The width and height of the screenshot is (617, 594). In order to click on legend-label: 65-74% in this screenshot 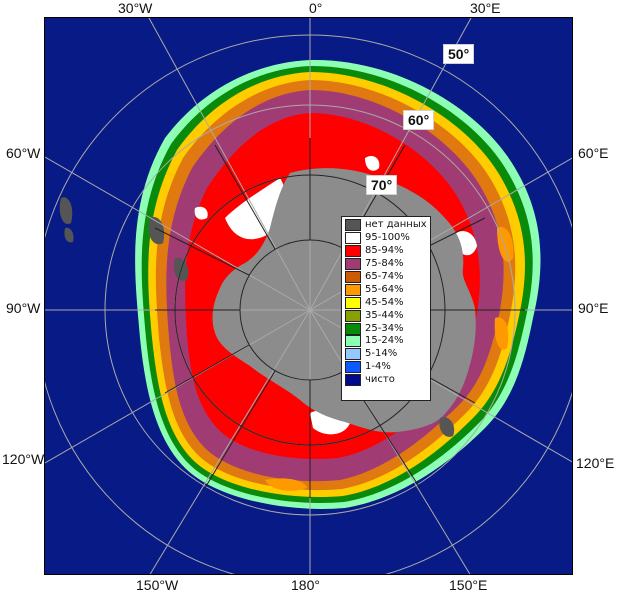, I will do `click(384, 276)`.